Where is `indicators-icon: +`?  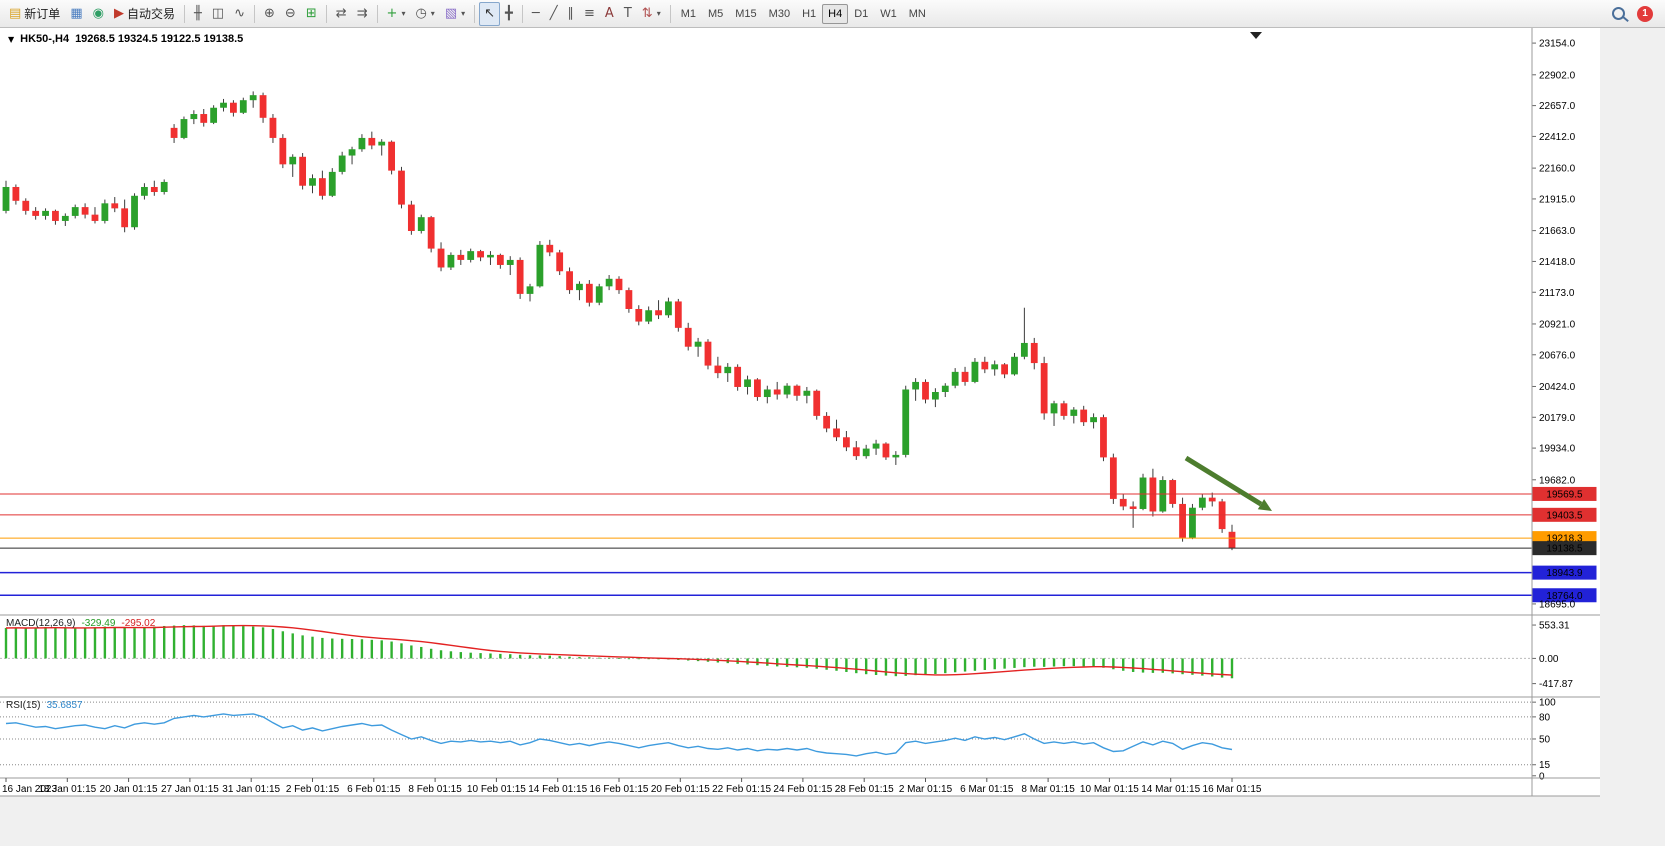 indicators-icon: + is located at coordinates (392, 13).